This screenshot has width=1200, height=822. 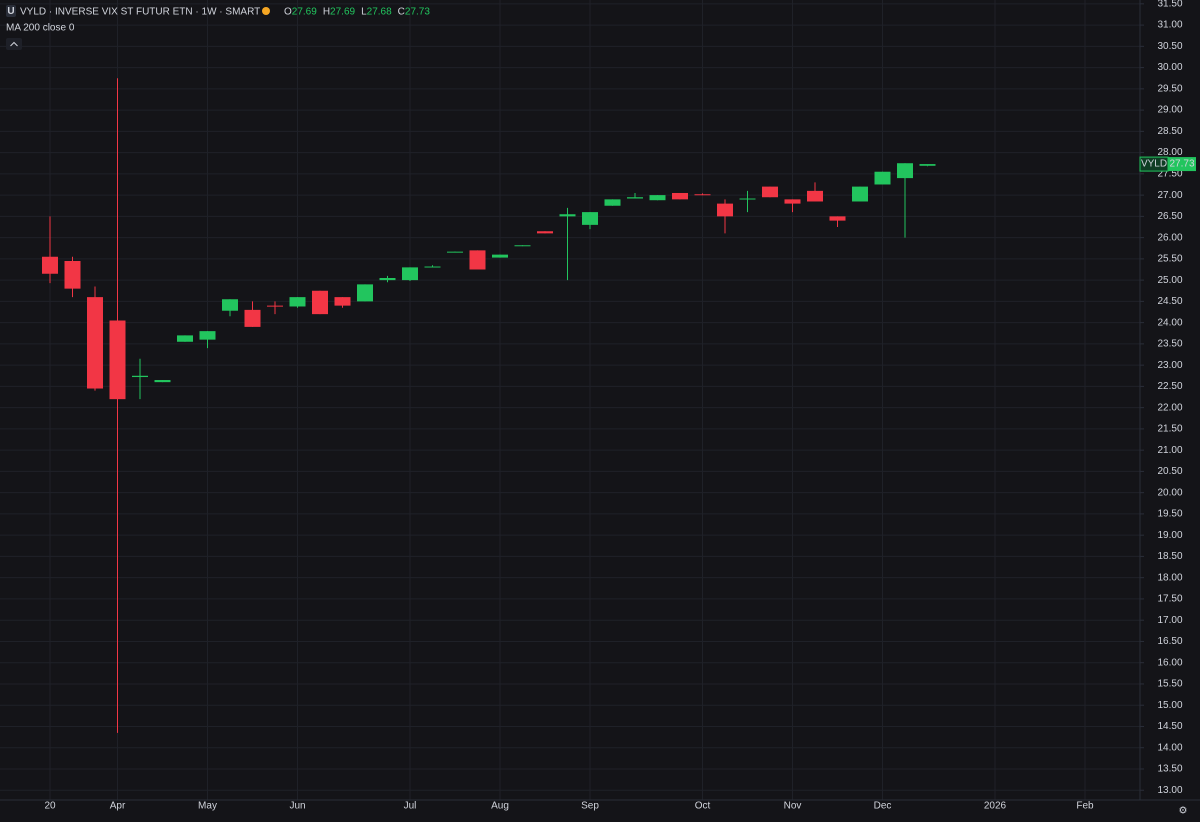 What do you see at coordinates (1169, 301) in the screenshot?
I see `y-tick-label: 24.50` at bounding box center [1169, 301].